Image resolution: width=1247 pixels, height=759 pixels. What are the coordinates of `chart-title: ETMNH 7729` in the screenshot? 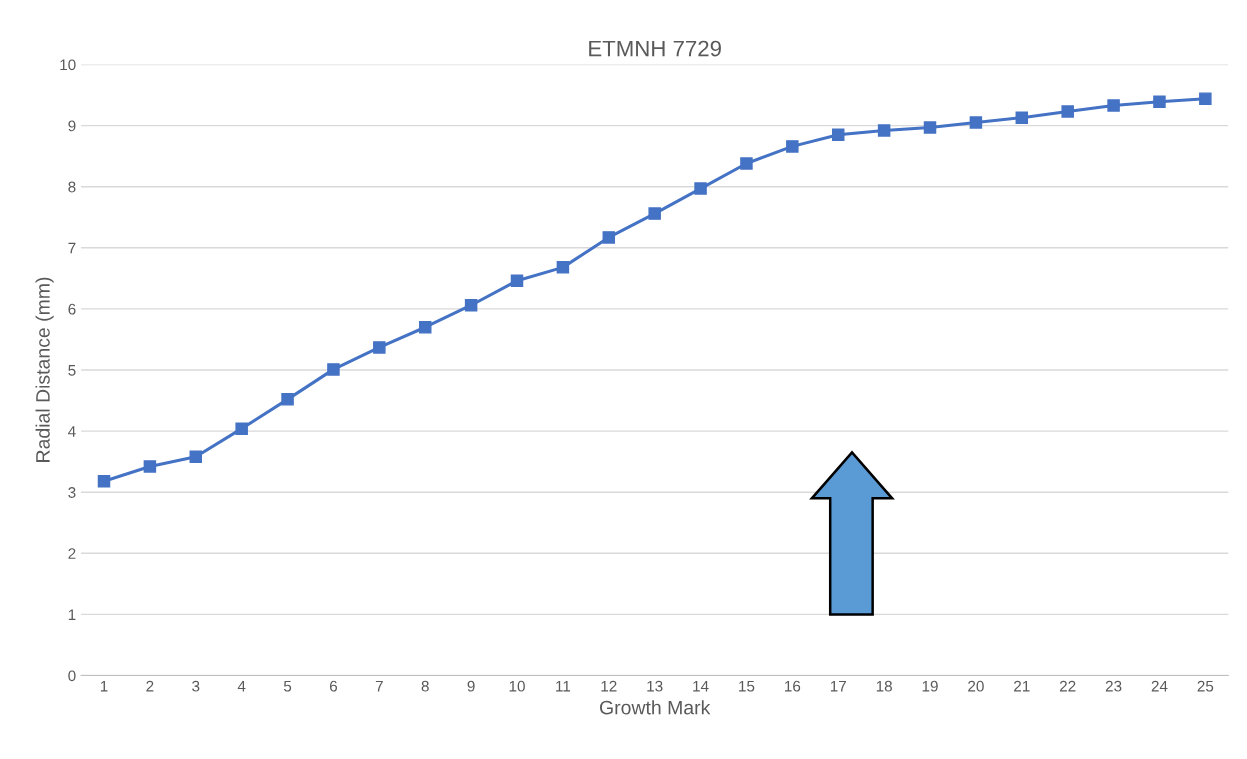 It's located at (655, 48).